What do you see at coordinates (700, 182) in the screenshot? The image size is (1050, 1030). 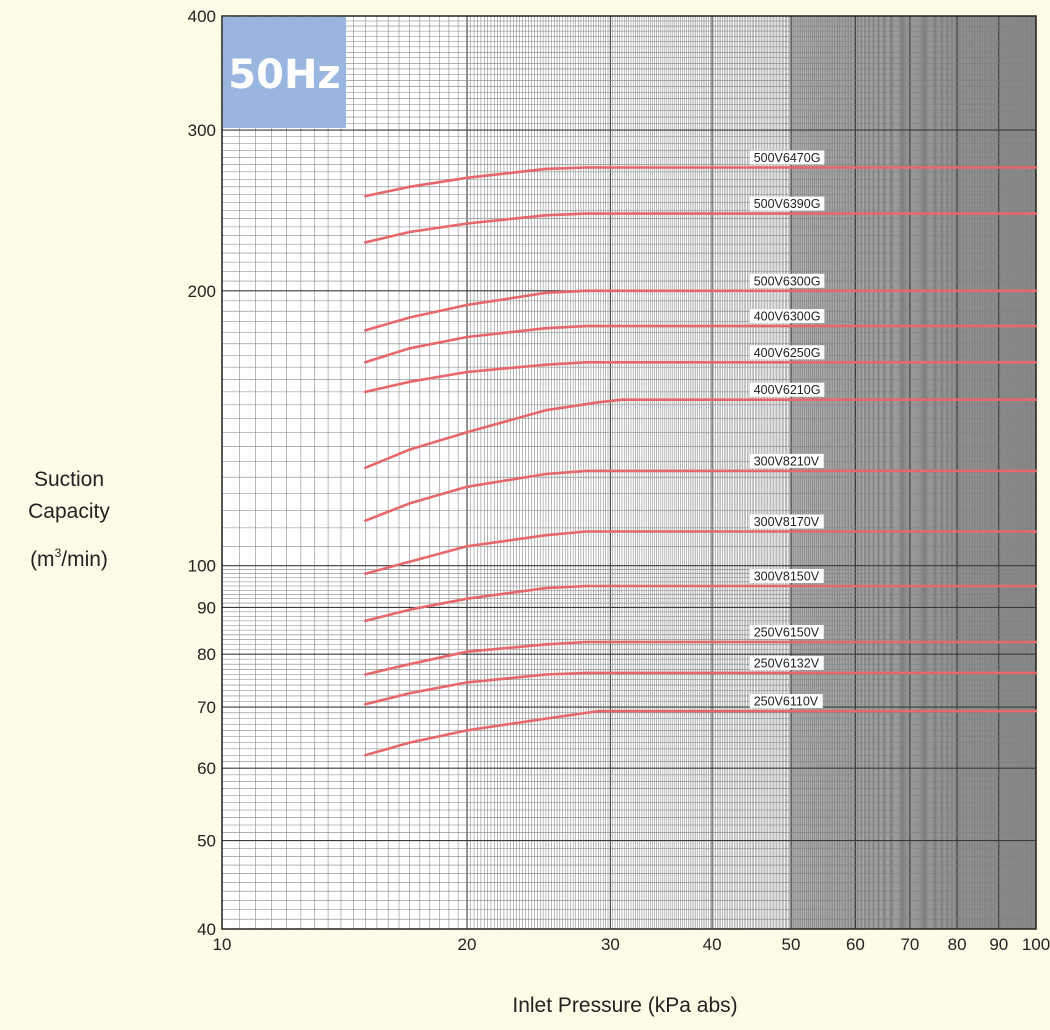 I see `series-line-500V6470G` at bounding box center [700, 182].